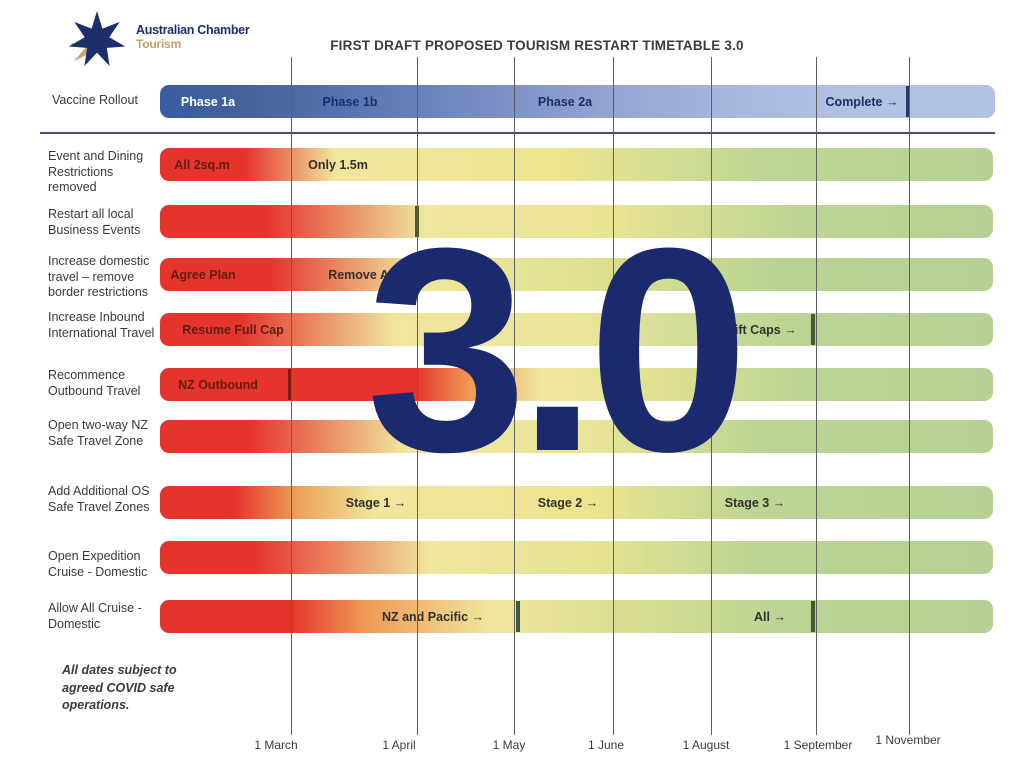 The height and width of the screenshot is (773, 1009). What do you see at coordinates (203, 274) in the screenshot?
I see `milestone-agree-plan: Agree Plan` at bounding box center [203, 274].